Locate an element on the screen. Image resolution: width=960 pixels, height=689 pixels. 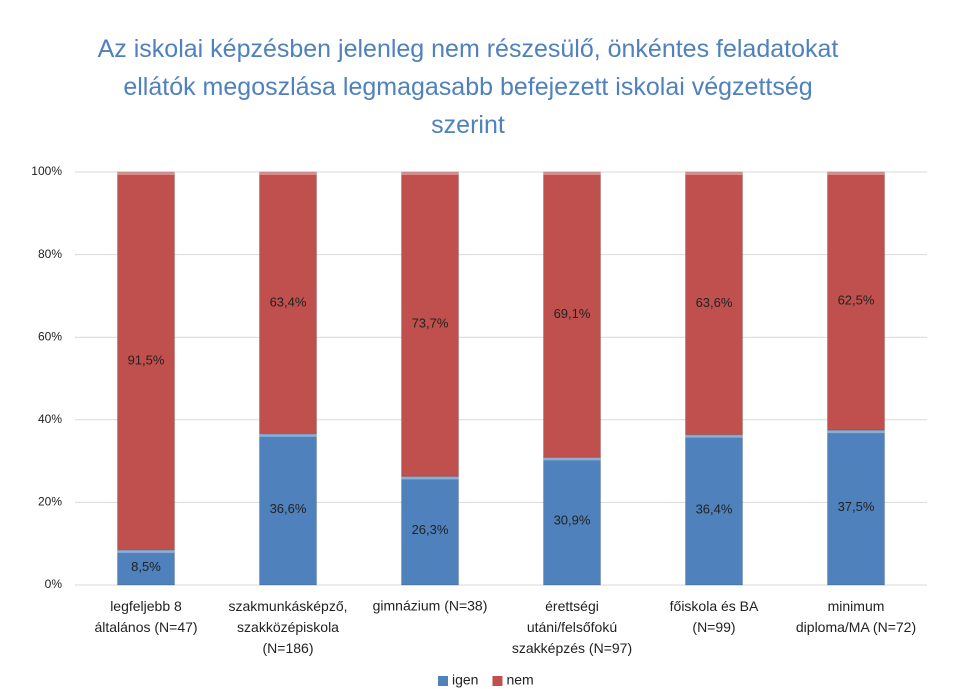
y-tick-label: 0% is located at coordinates (54, 584).